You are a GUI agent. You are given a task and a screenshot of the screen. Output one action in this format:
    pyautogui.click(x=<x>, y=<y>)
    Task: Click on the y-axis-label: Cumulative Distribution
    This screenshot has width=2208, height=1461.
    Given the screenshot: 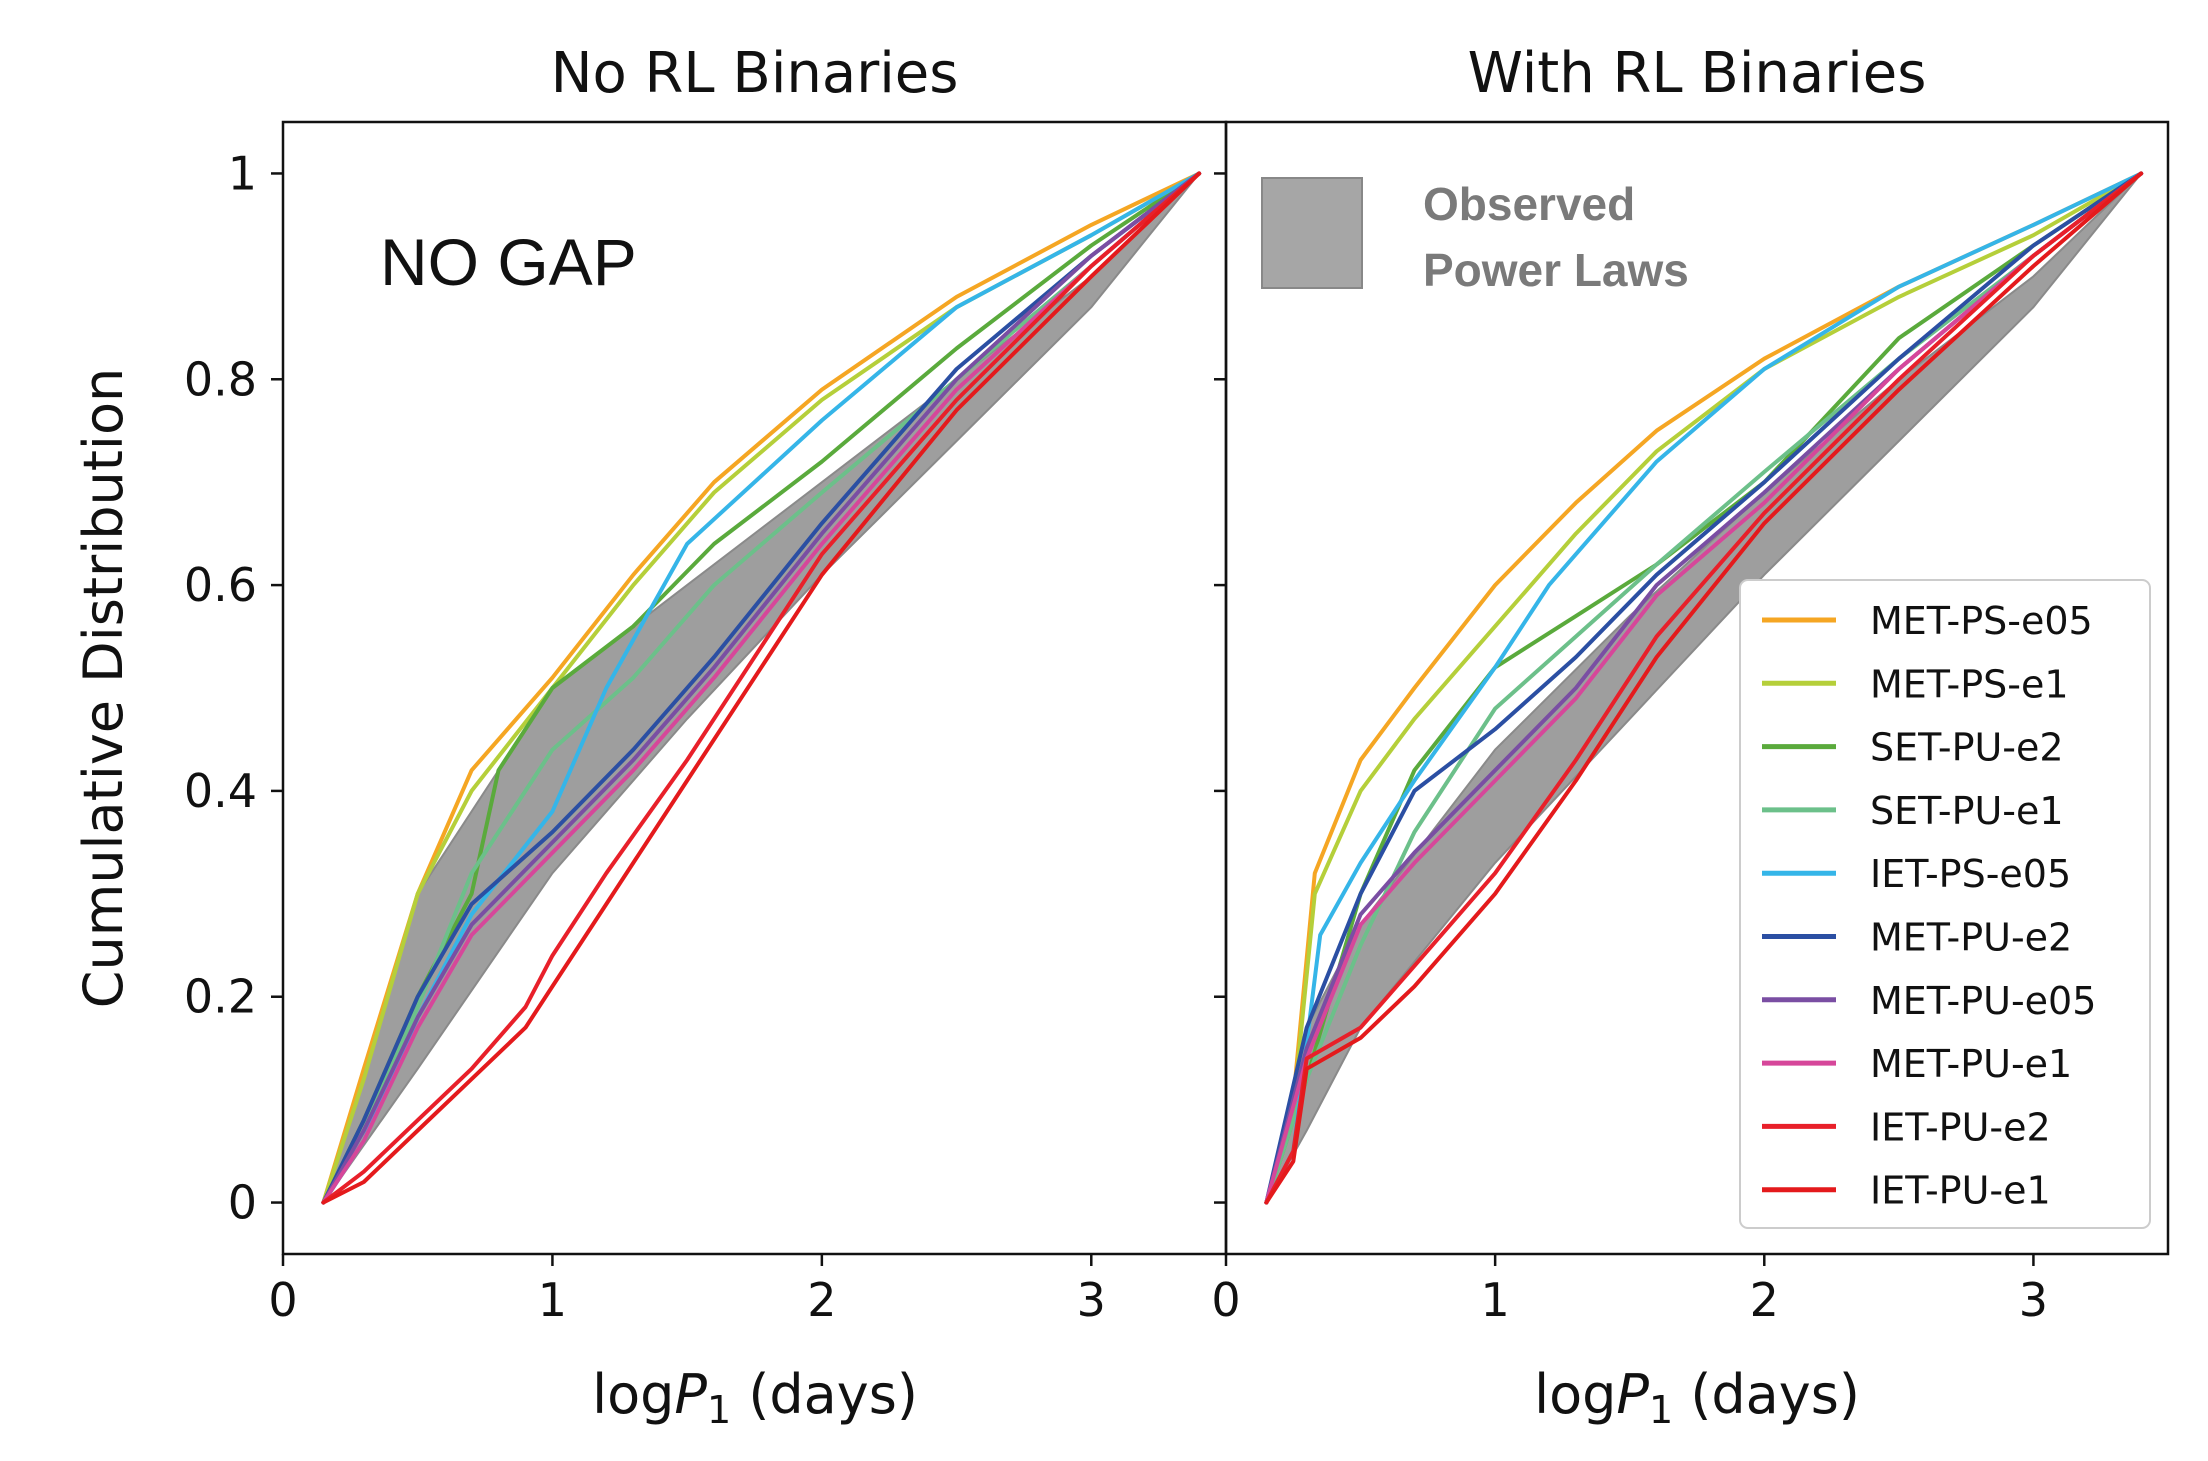 What is the action you would take?
    pyautogui.click(x=103, y=688)
    